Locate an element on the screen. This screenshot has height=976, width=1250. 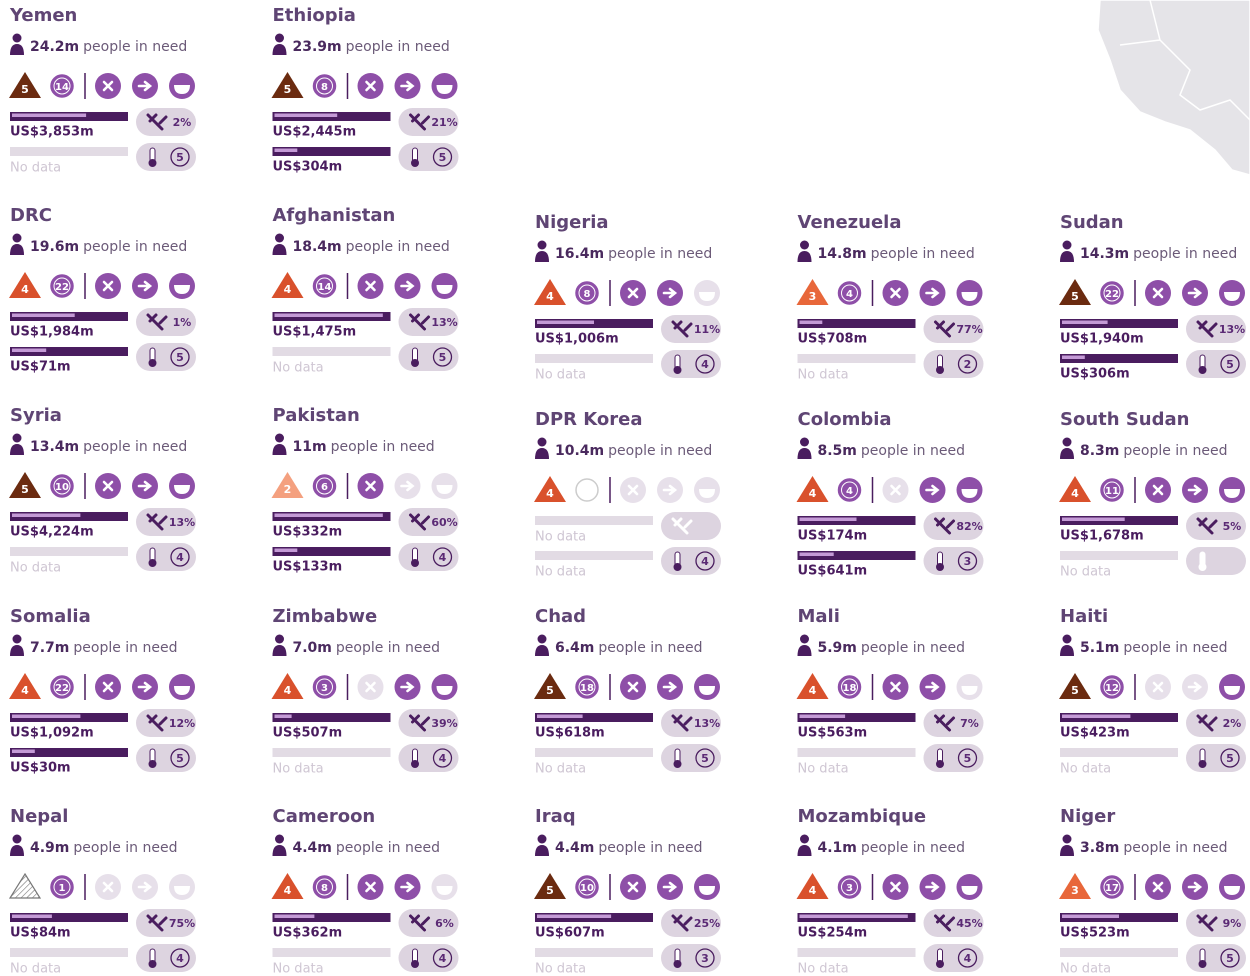
duration-value: 11 is located at coordinates (1112, 491).